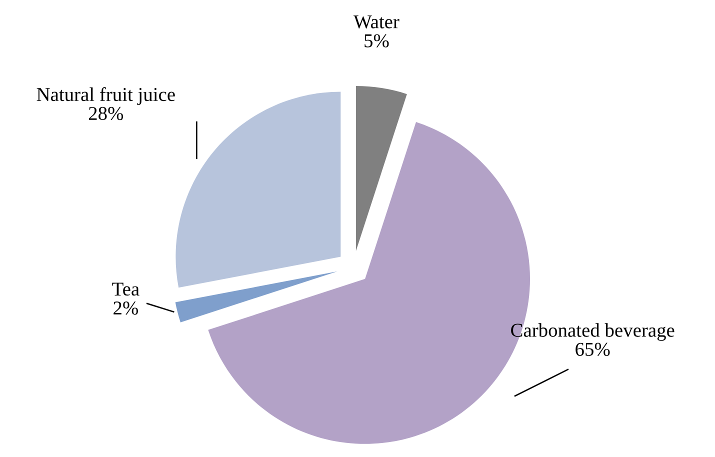 This screenshot has height=457, width=715. I want to click on data-label: 5%, so click(376, 41).